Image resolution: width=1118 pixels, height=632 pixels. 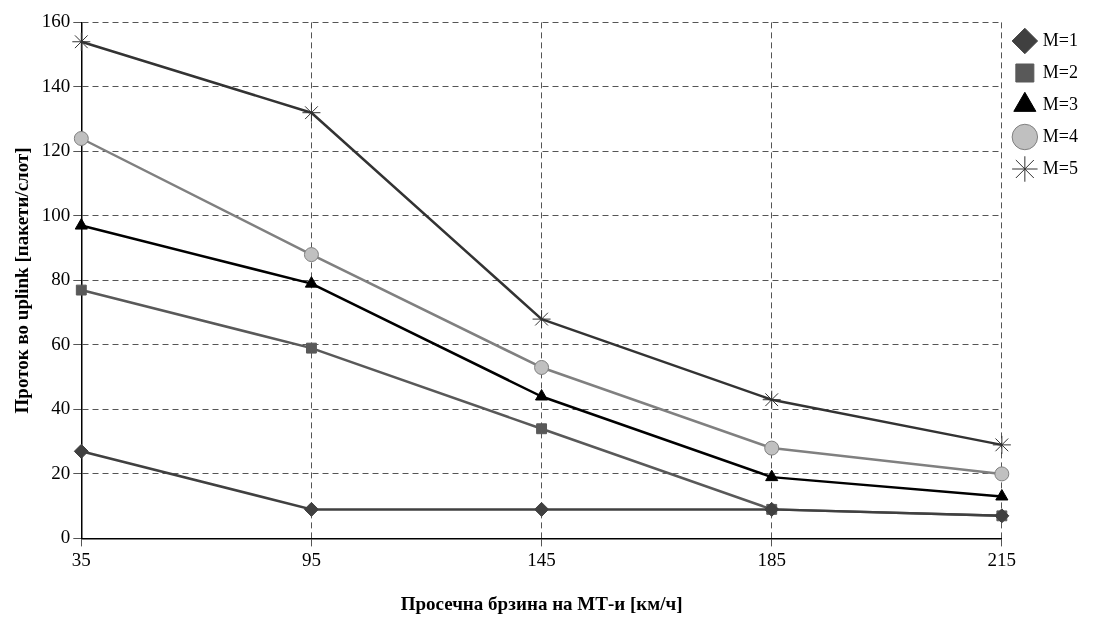 What do you see at coordinates (81, 559) in the screenshot?
I see `x-tick-label: 35` at bounding box center [81, 559].